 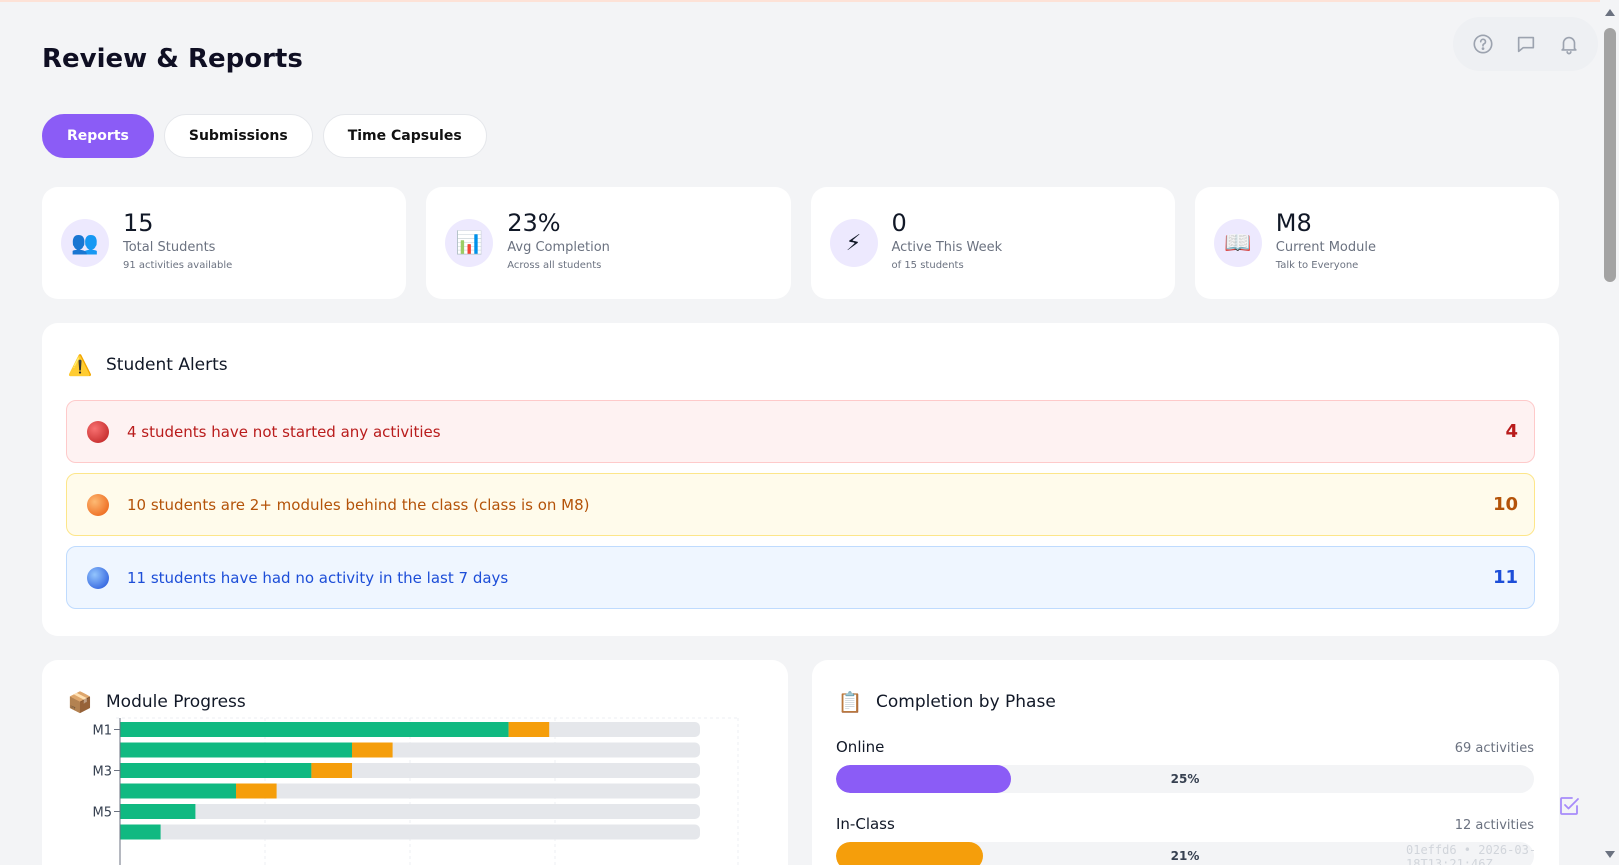 I want to click on stat-label: Total Students, so click(x=169, y=247).